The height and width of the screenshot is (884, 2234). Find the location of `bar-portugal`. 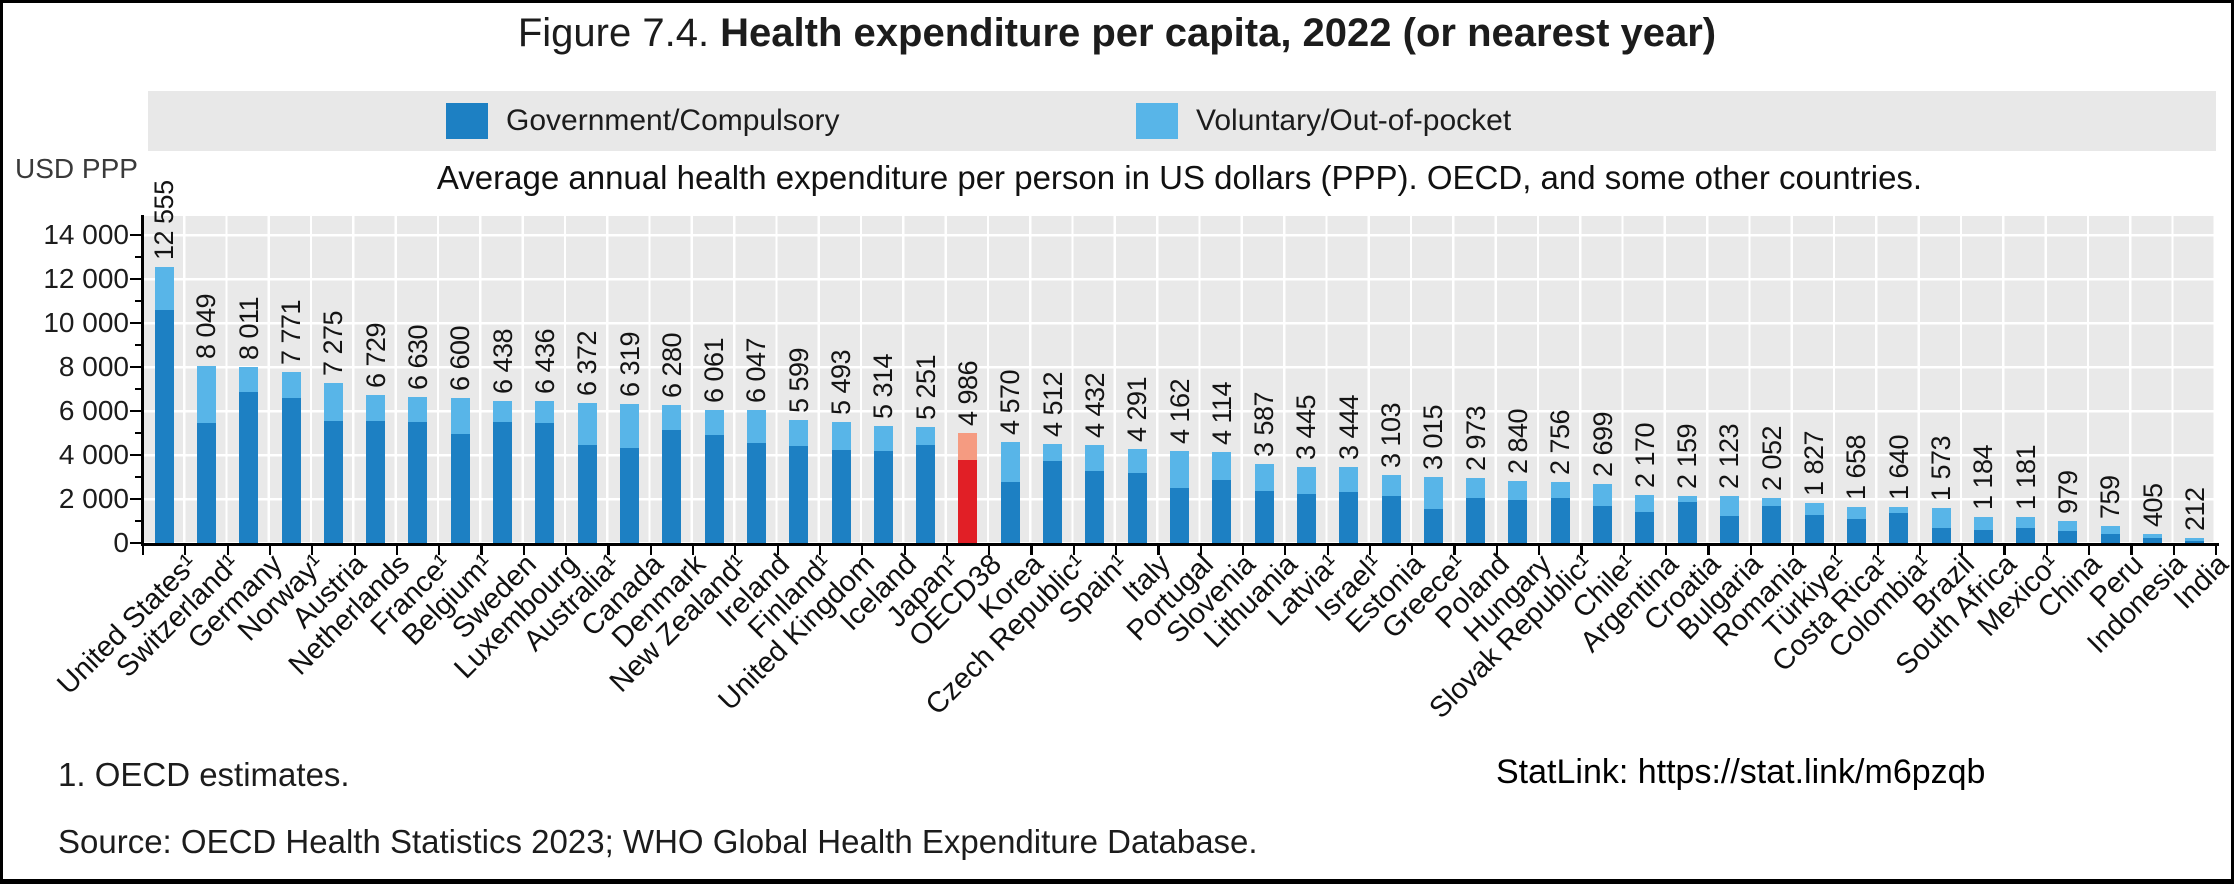

bar-portugal is located at coordinates (1179, 497).